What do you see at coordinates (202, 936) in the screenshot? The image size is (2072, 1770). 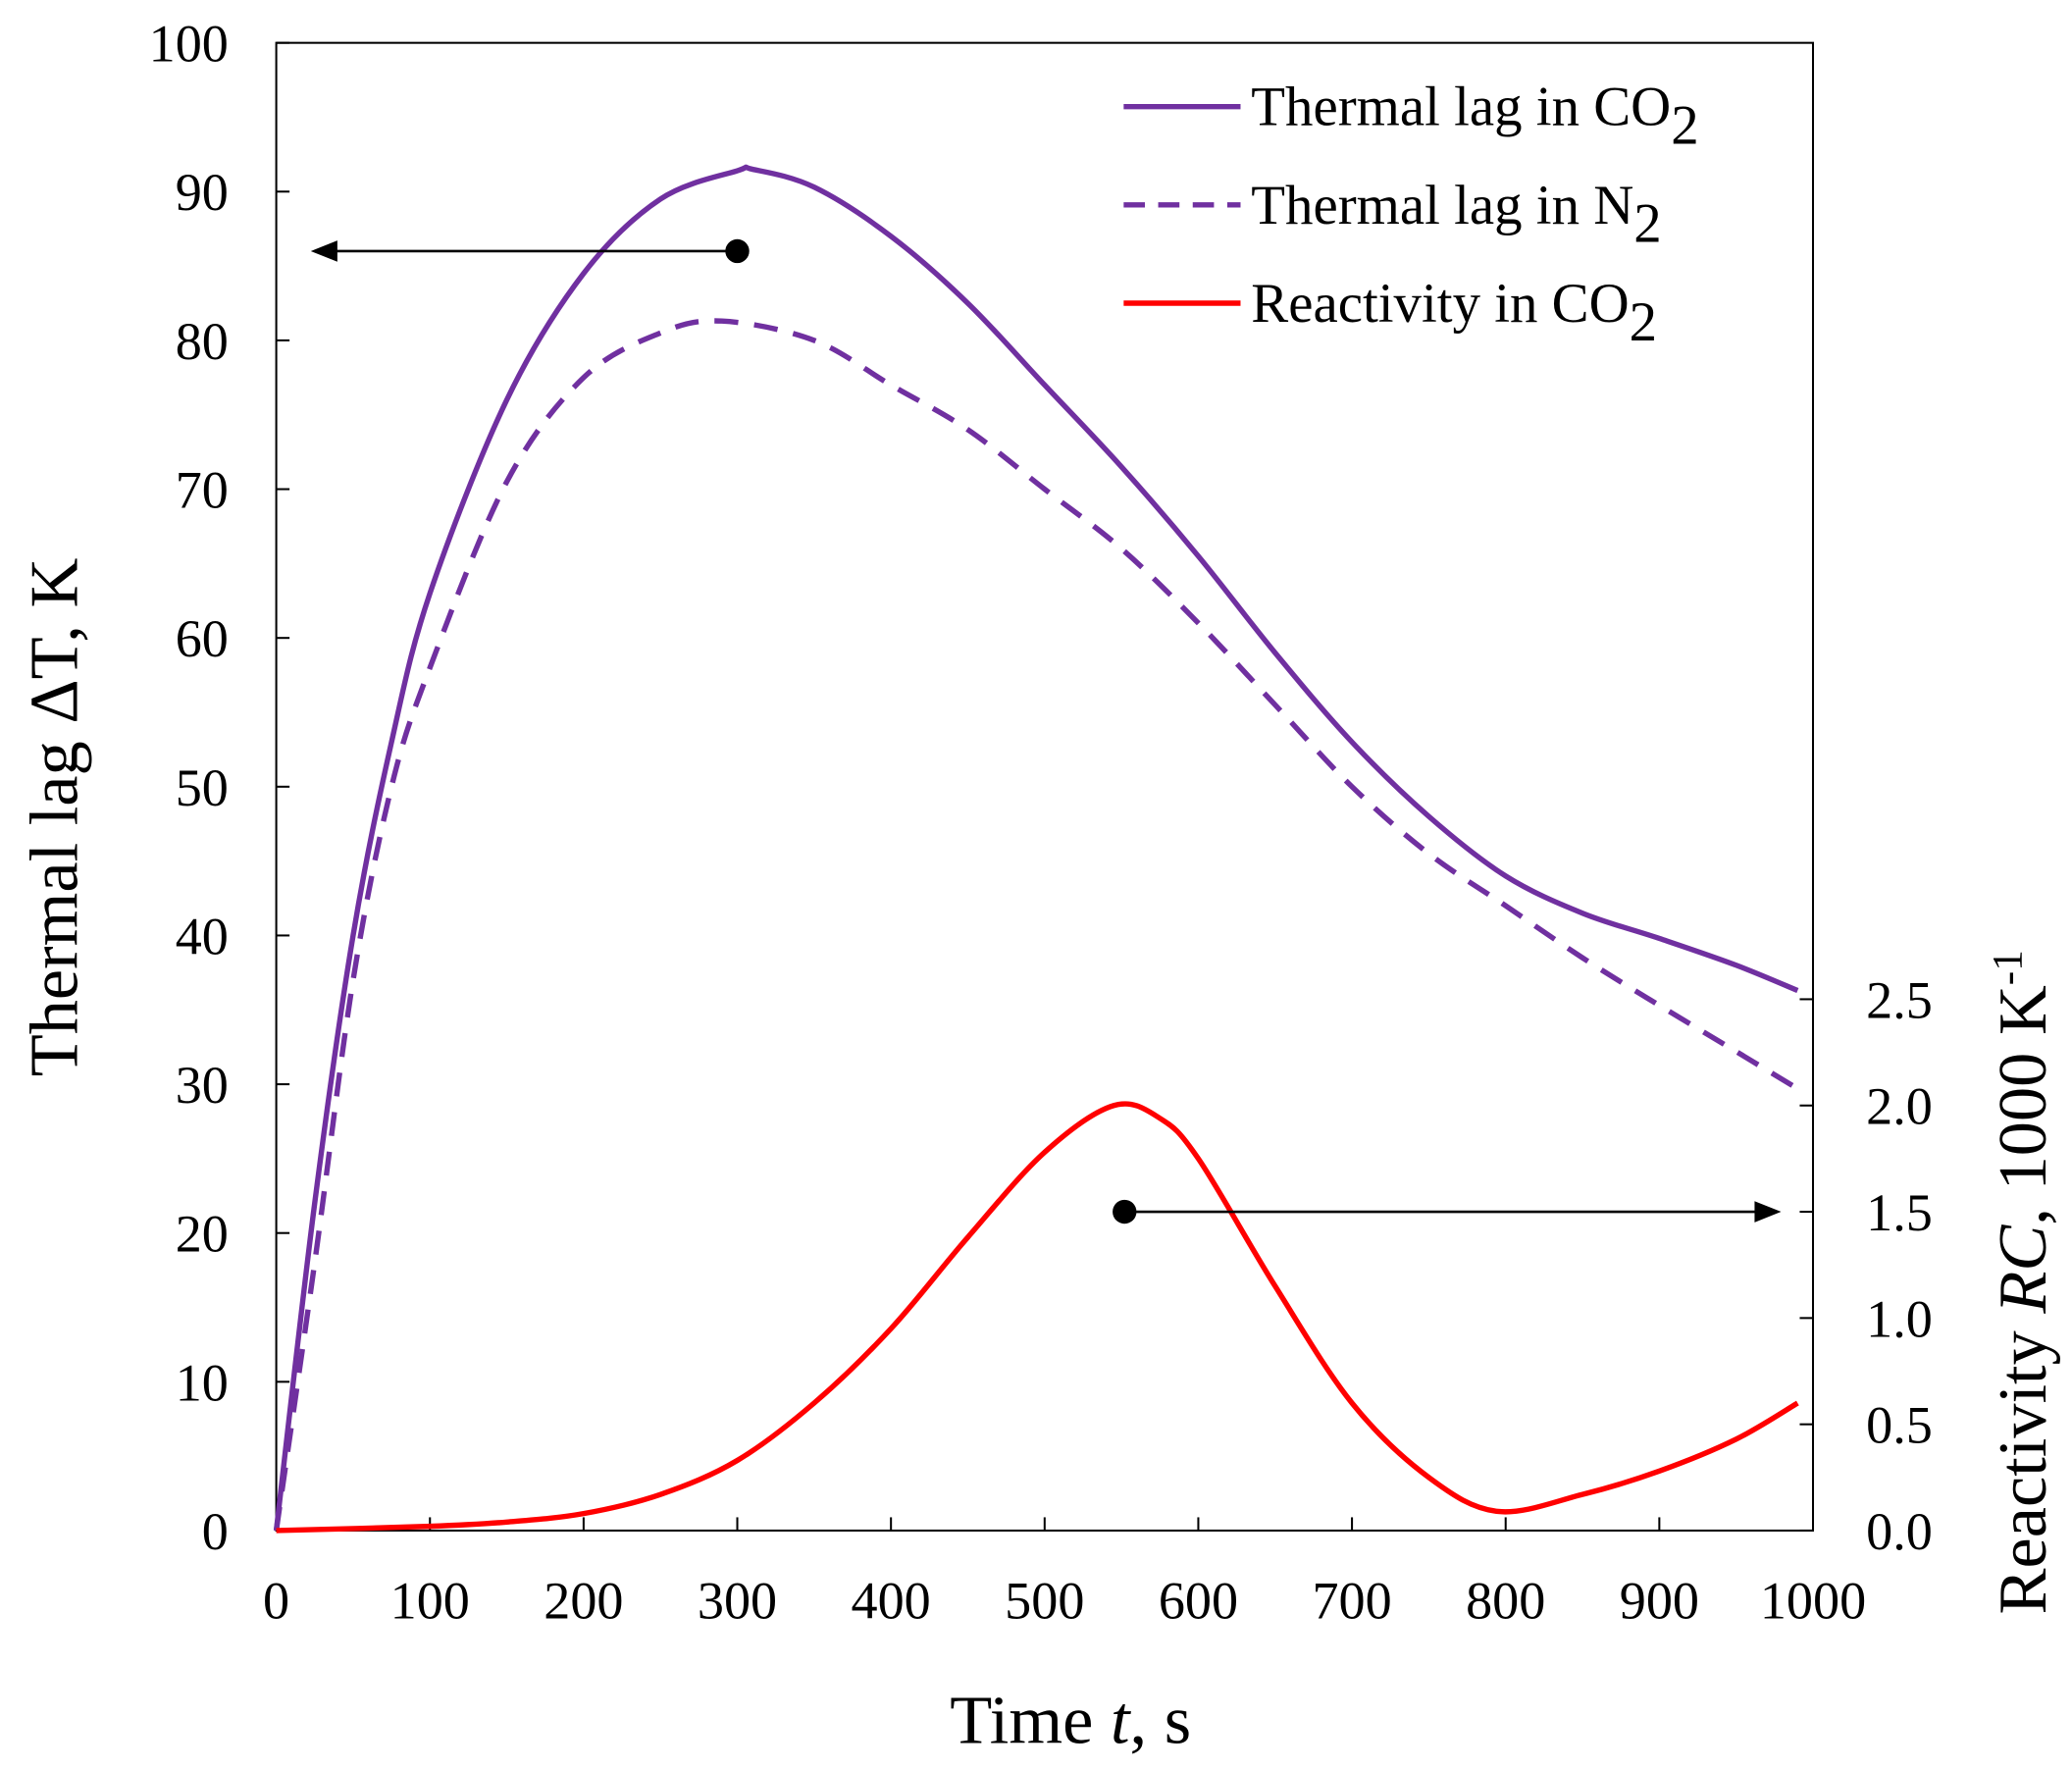 I see `y-tick-label: 40` at bounding box center [202, 936].